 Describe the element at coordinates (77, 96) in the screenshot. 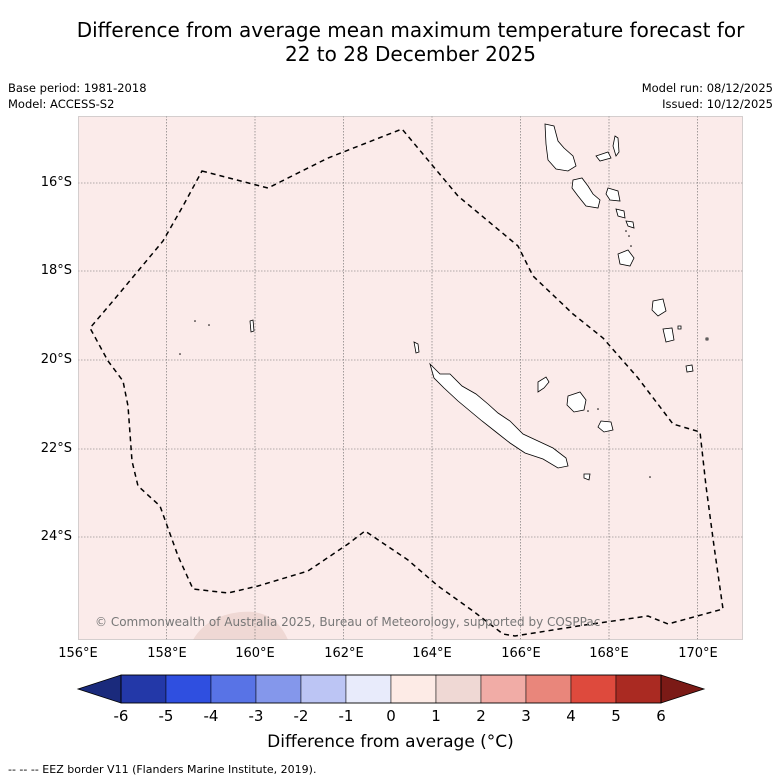

I see `meta-left: Base period: 1981-2018 Model: ACCESS-S2` at that location.